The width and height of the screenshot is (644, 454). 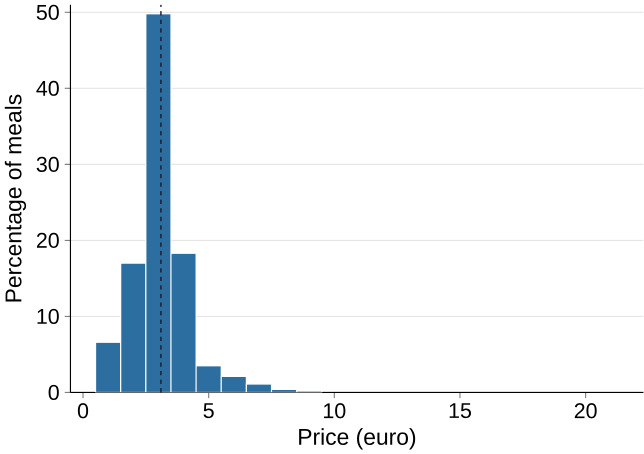 I want to click on x-tick-label: 0, so click(x=83, y=410).